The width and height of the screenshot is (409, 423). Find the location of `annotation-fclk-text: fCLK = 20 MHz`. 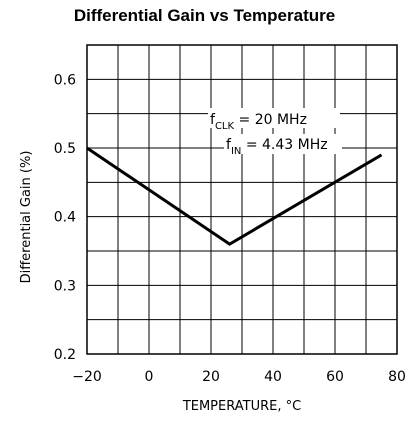

annotation-fclk-text: fCLK = 20 MHz is located at coordinates (258, 122).